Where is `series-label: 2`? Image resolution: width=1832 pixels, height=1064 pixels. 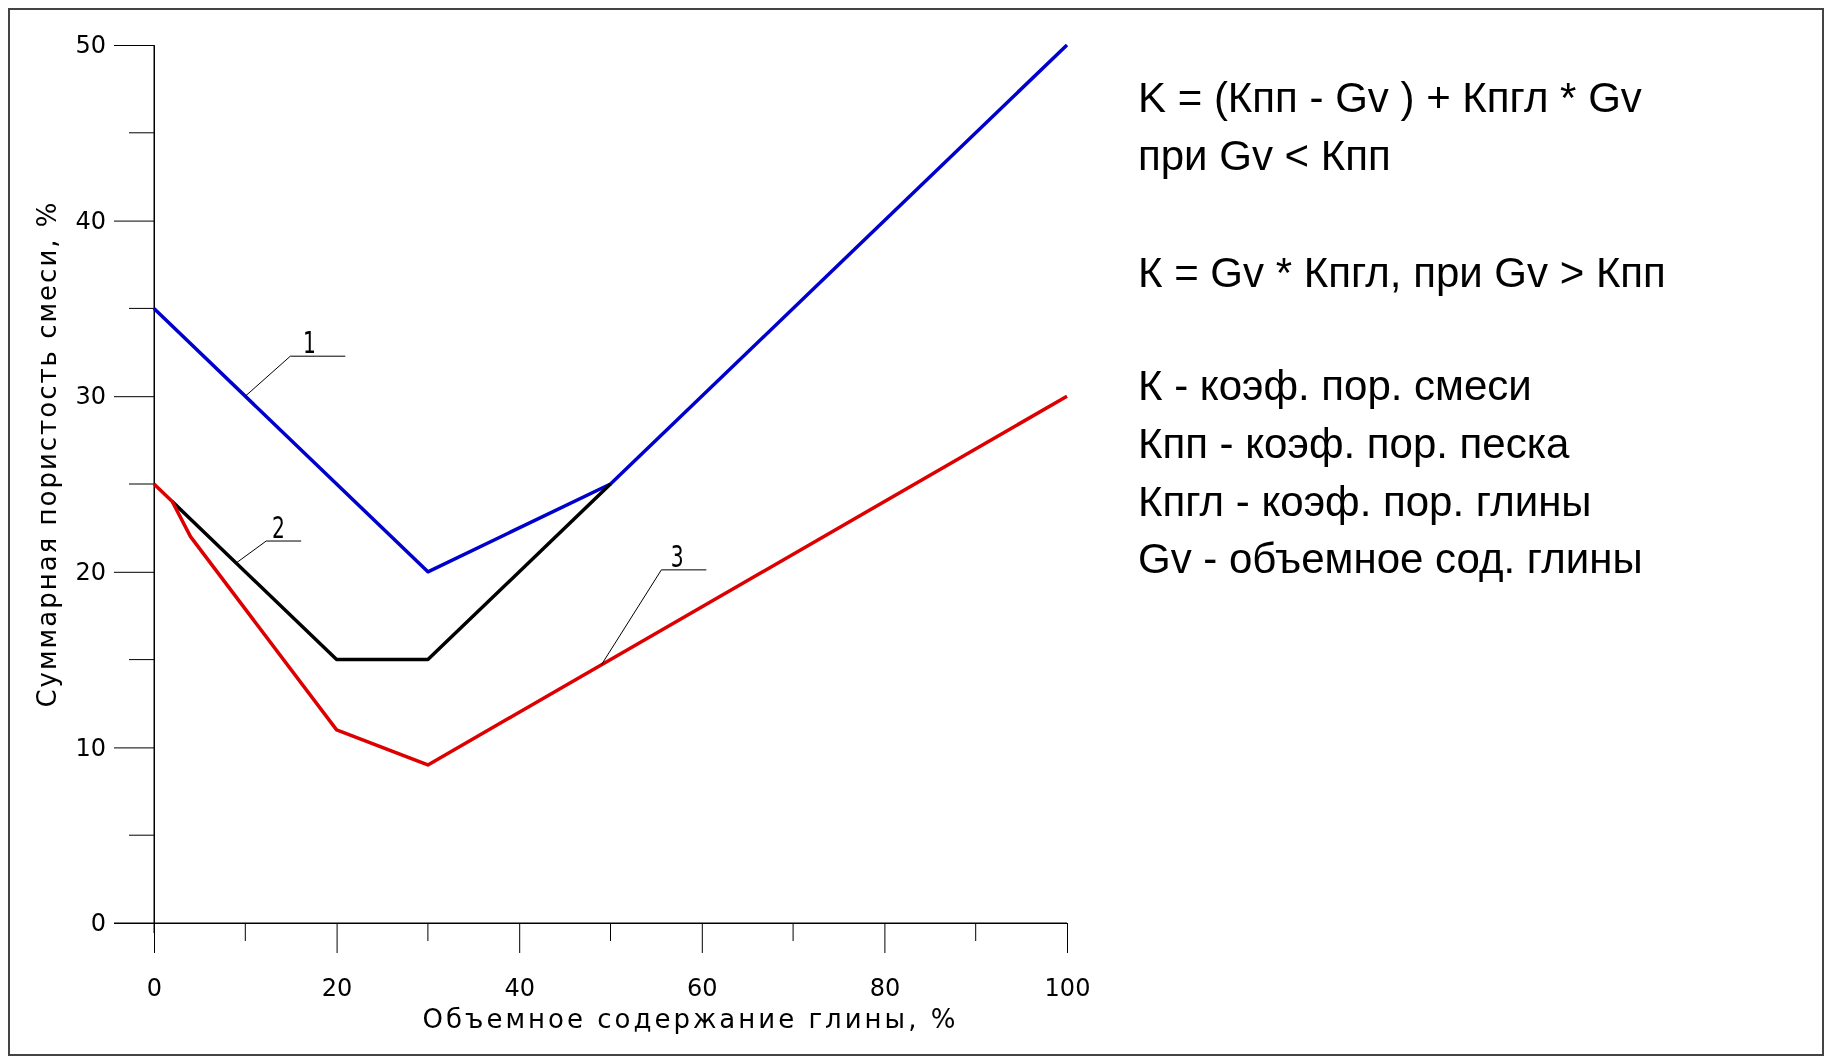
series-label: 2 is located at coordinates (278, 527).